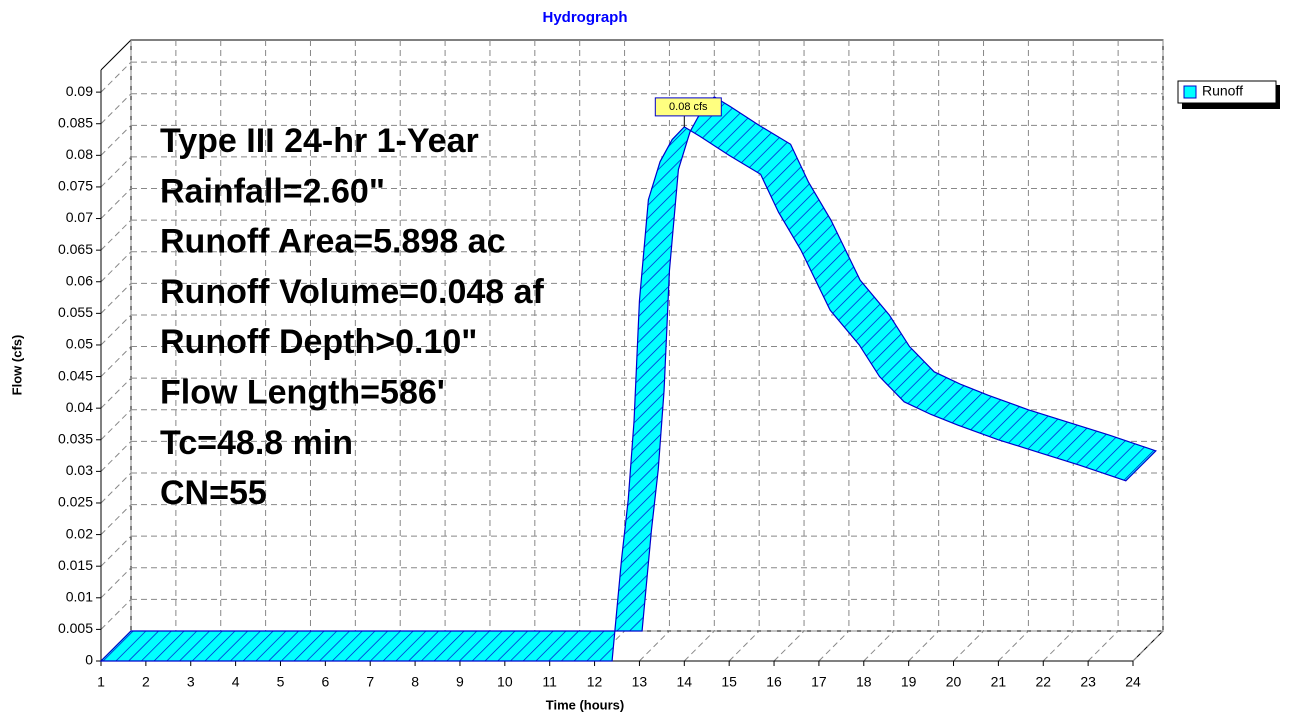 This screenshot has width=1294, height=719. I want to click on x-tick-label: 20, so click(954, 682).